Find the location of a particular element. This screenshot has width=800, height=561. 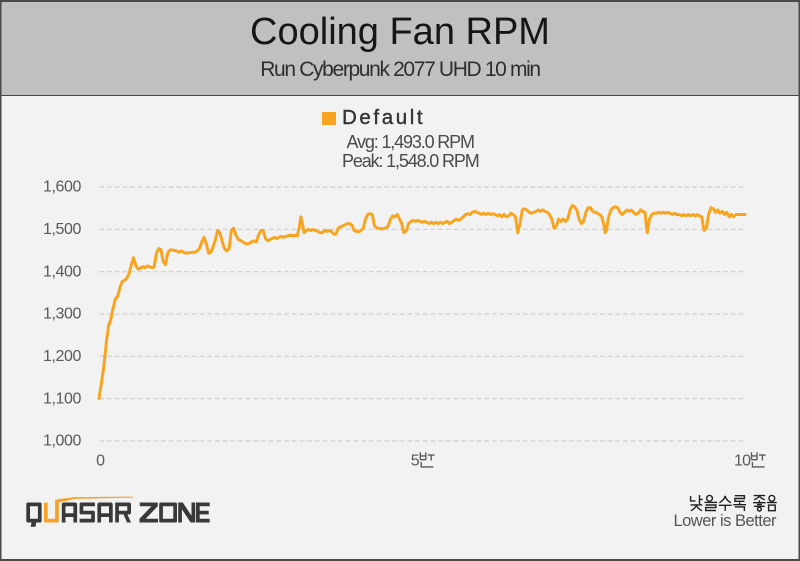

svg-text: 1,400 is located at coordinates (62, 271).